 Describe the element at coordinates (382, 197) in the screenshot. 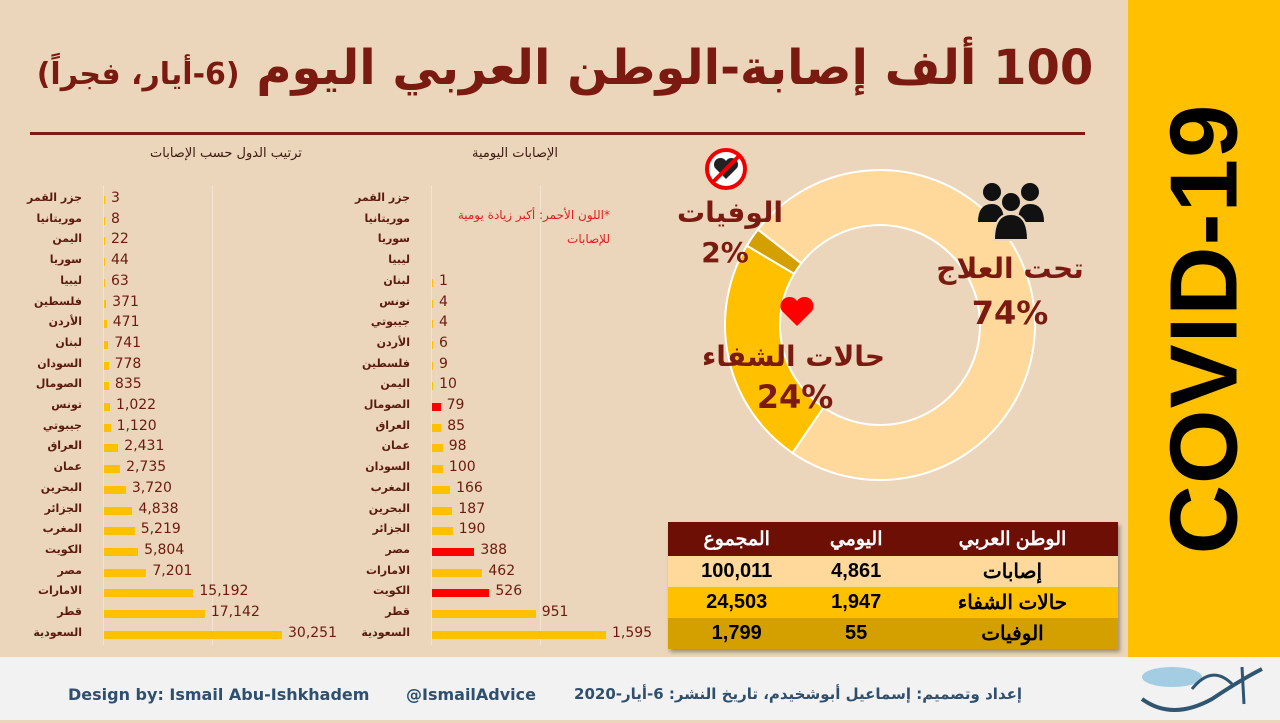

I see `daily-country-label: جزر القمر` at that location.